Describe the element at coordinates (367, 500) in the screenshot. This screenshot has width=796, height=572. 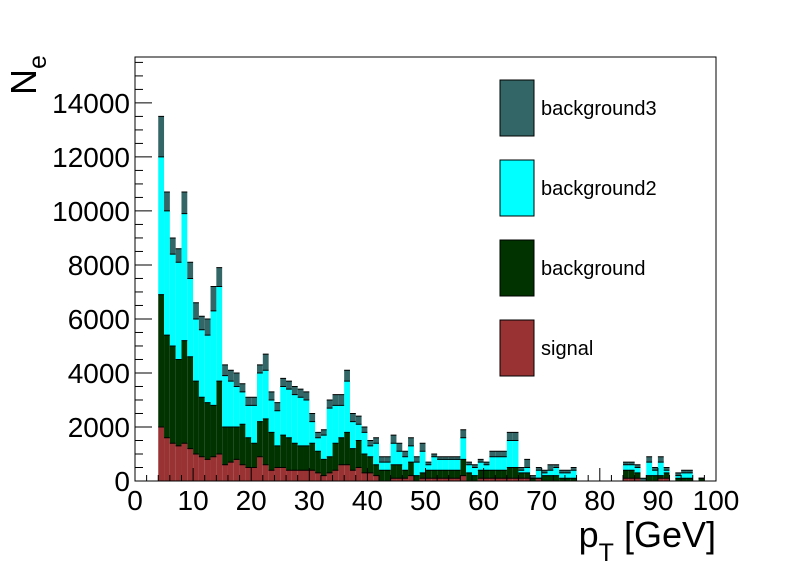
I see `x-tick-label: 40` at that location.